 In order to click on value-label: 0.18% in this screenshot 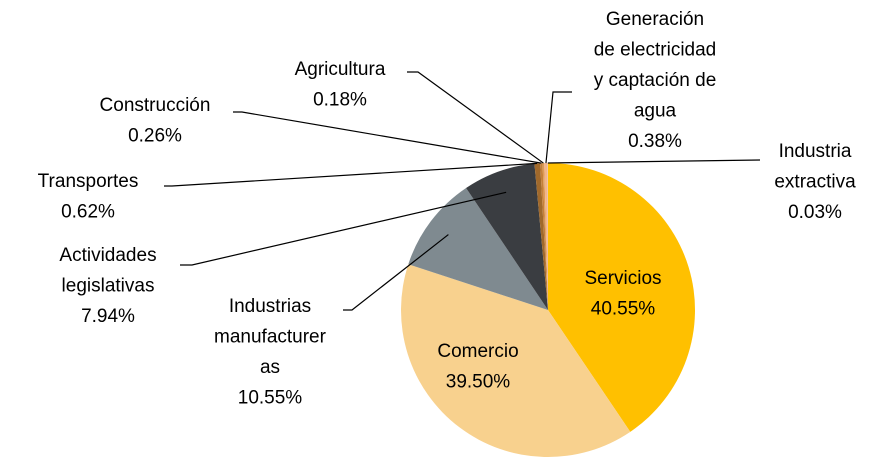, I will do `click(340, 100)`.